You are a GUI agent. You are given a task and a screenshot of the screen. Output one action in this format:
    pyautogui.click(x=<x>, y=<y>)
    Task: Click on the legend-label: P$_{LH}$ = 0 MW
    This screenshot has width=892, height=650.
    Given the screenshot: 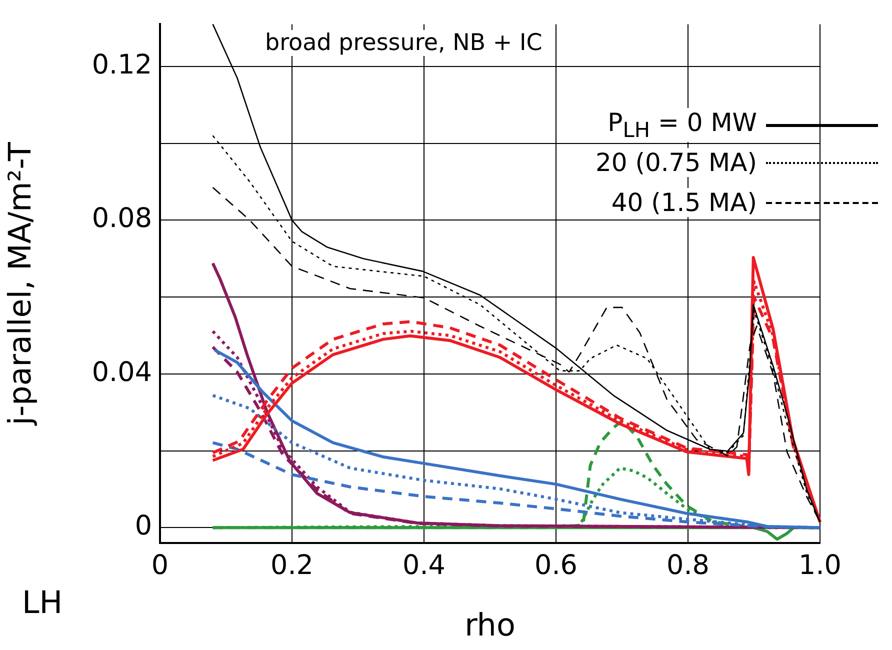 What is the action you would take?
    pyautogui.click(x=682, y=125)
    